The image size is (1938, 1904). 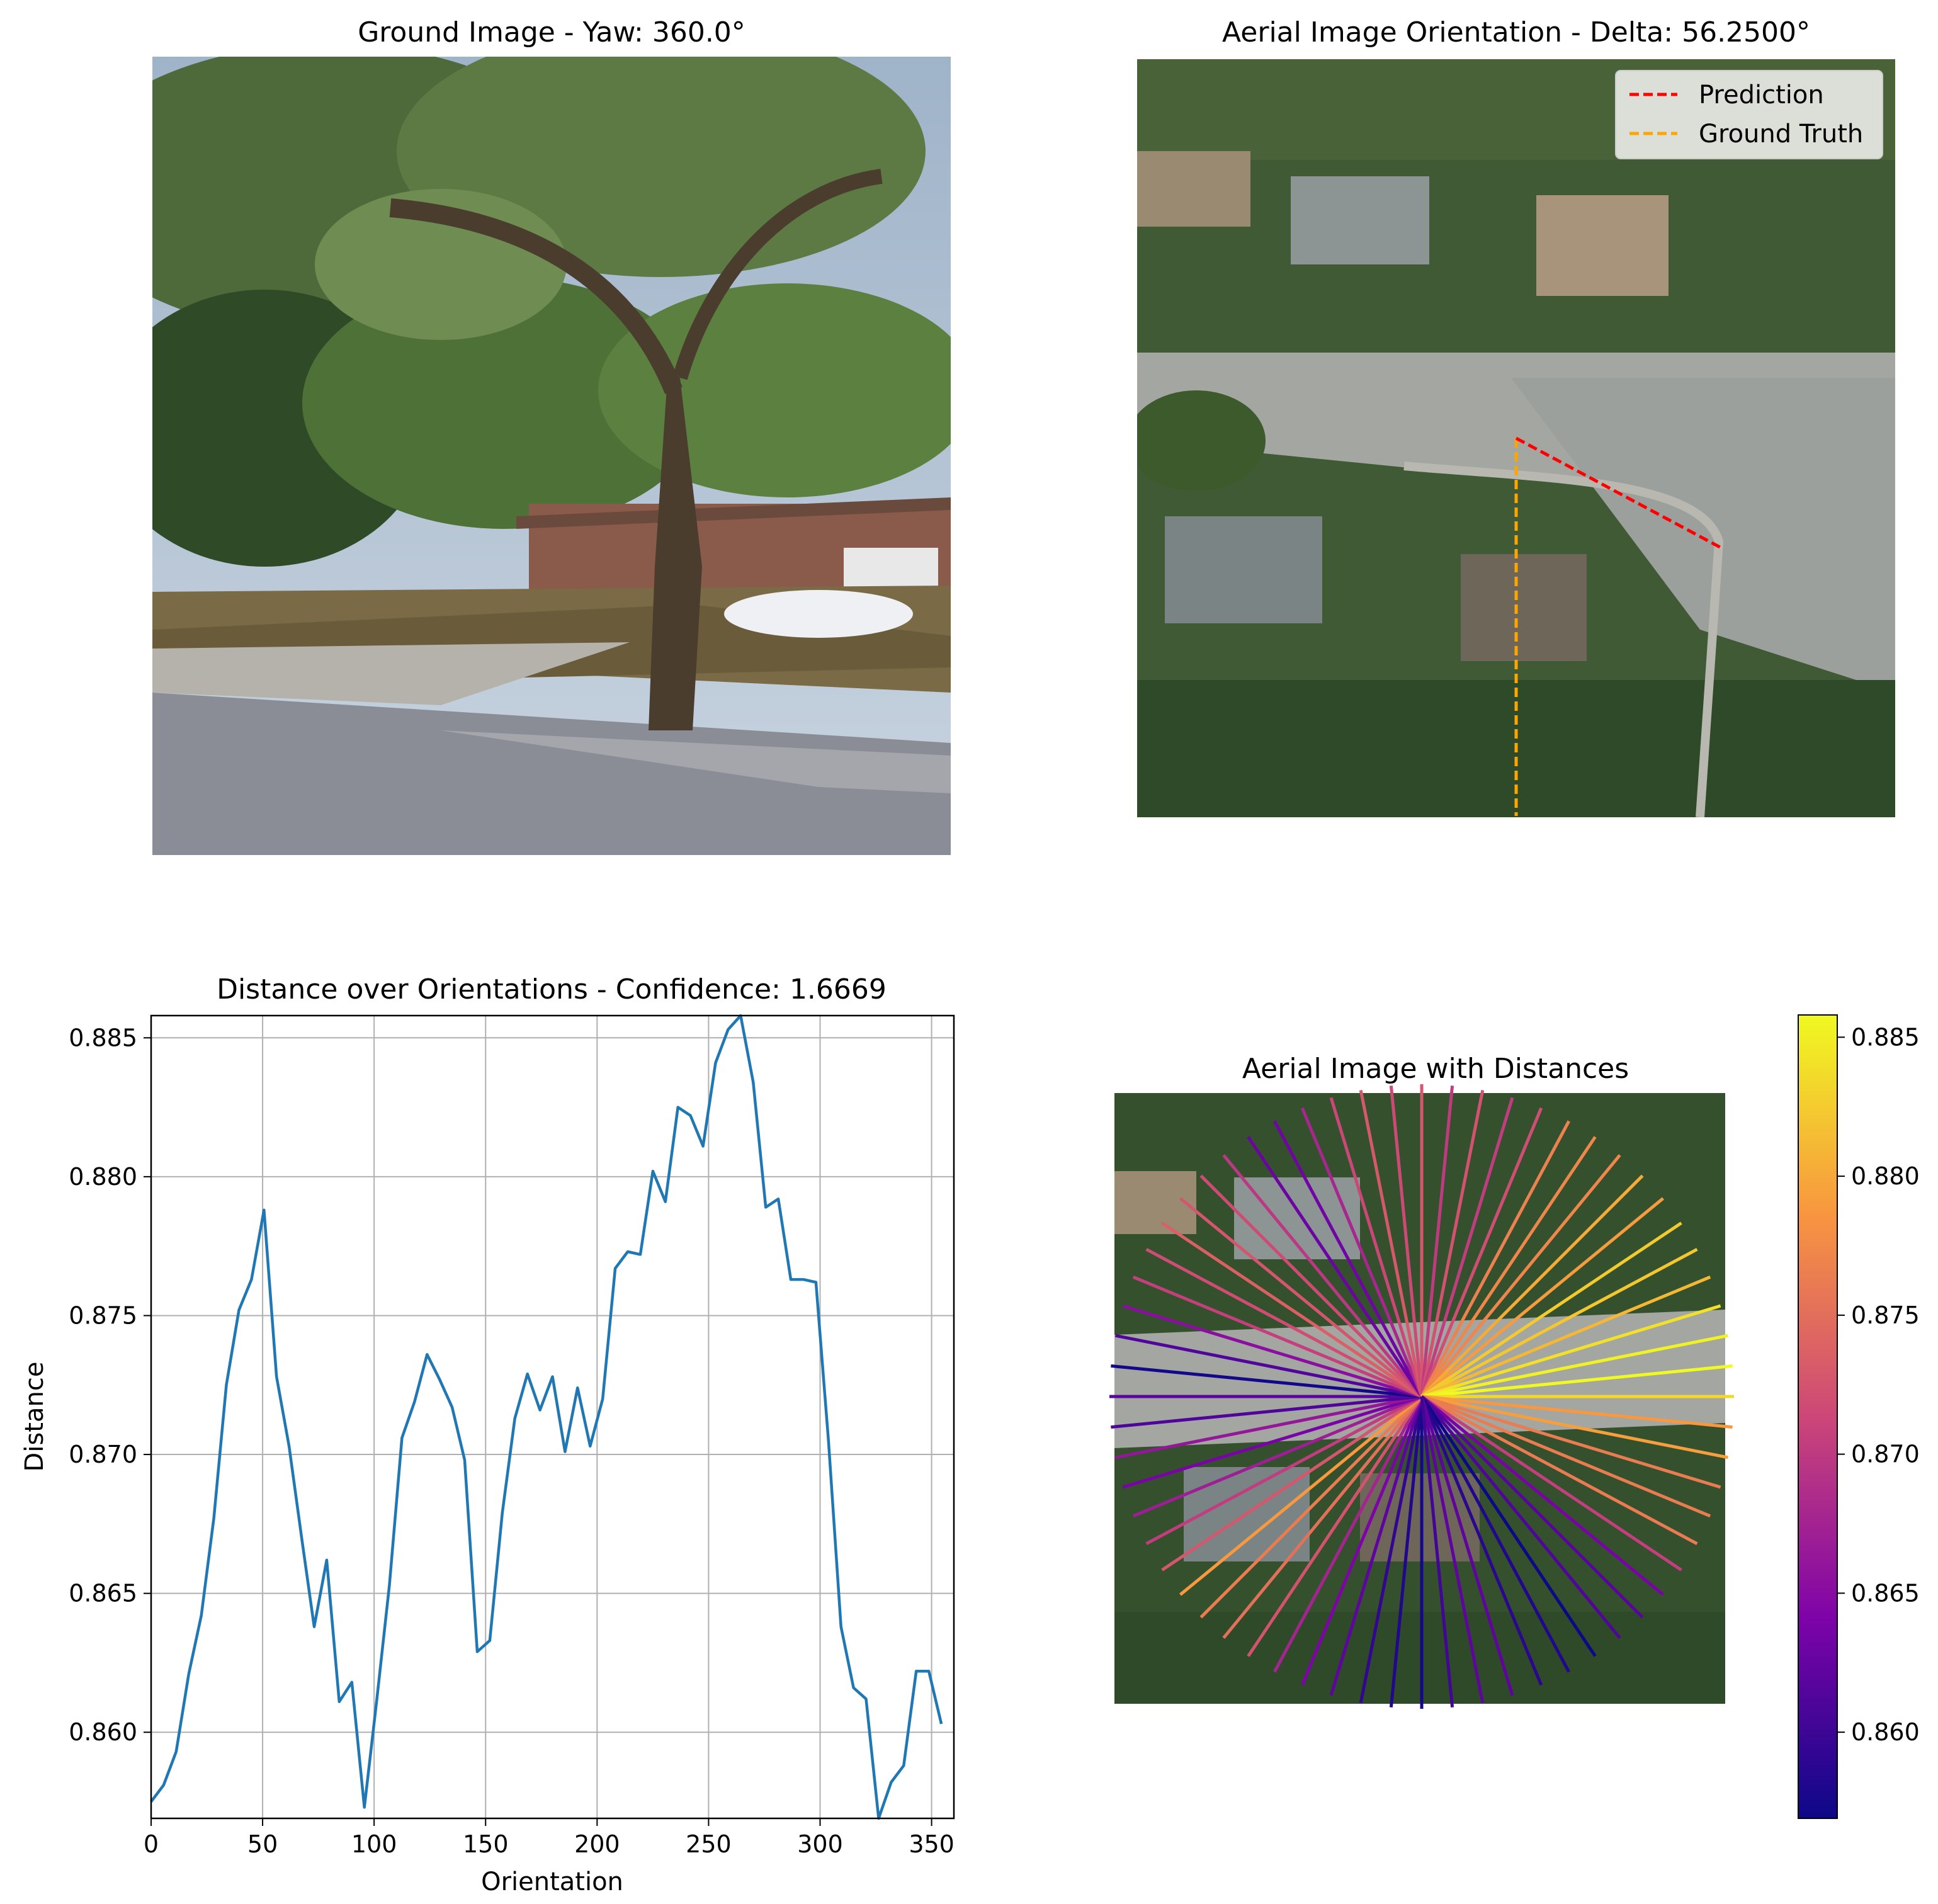 What do you see at coordinates (820, 1844) in the screenshot?
I see `x-tick-label: 300` at bounding box center [820, 1844].